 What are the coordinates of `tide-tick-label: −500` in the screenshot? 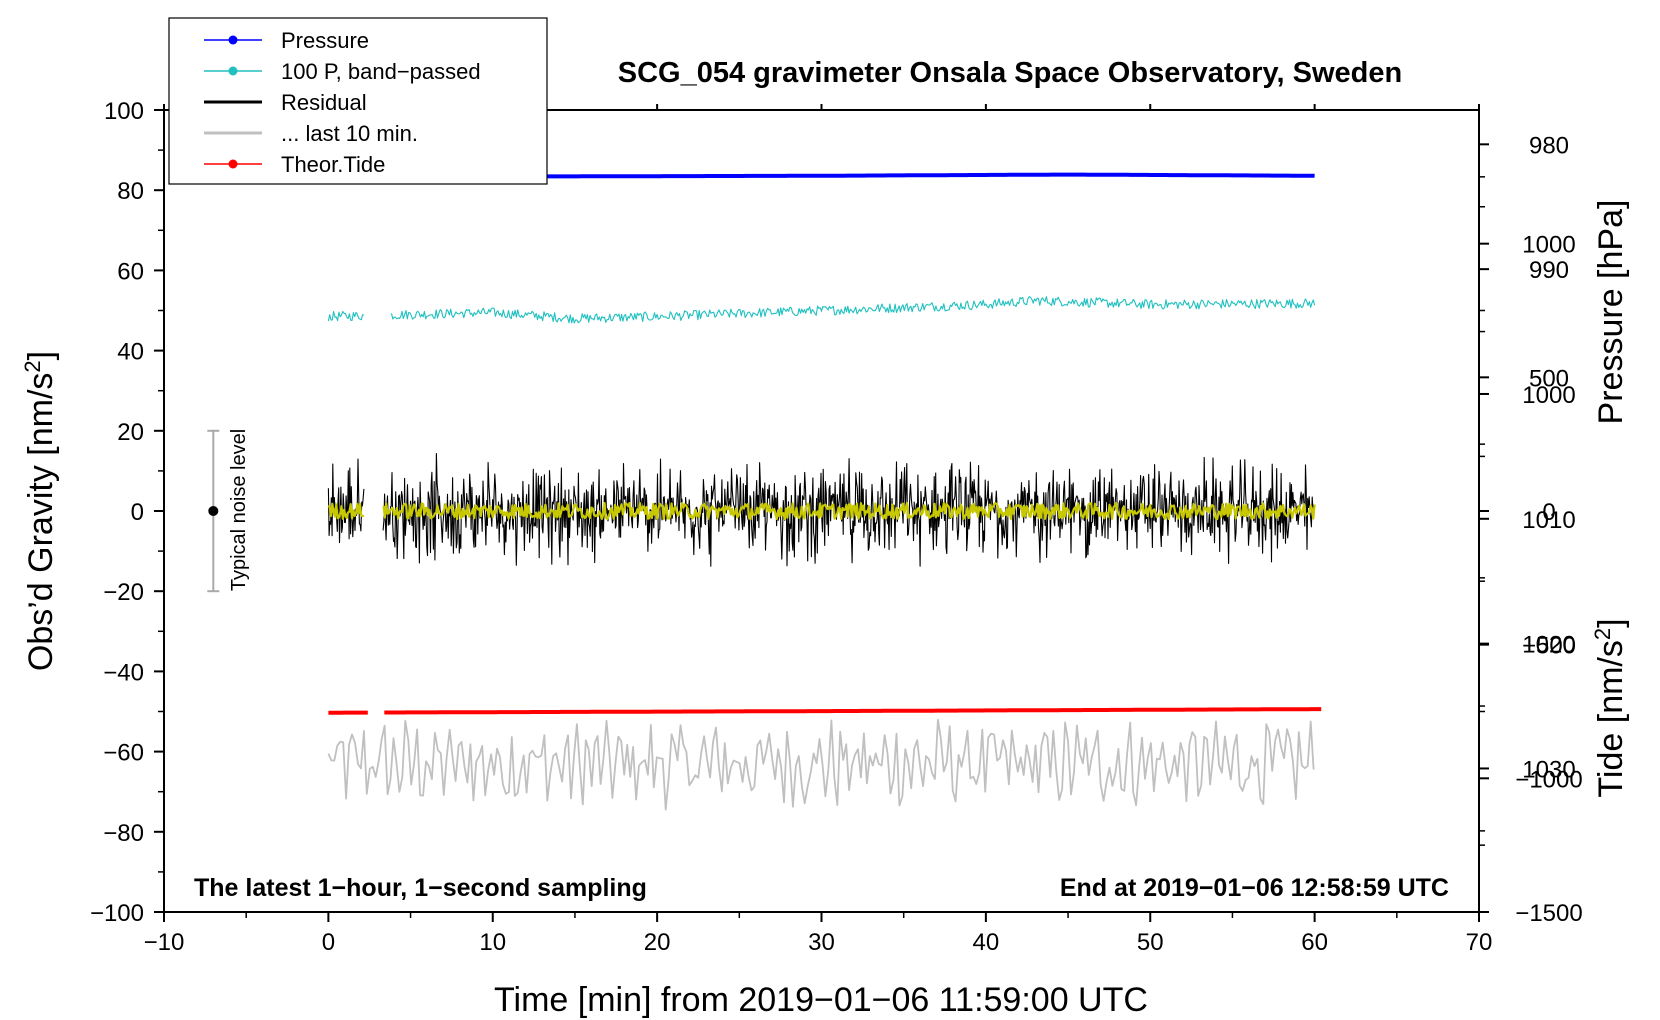 It's located at (1549, 646).